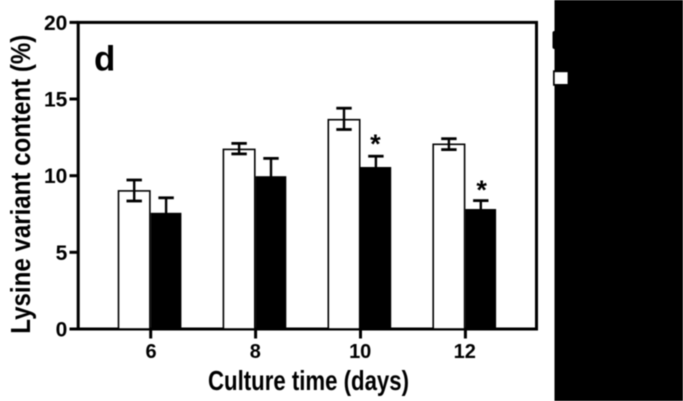 This screenshot has width=683, height=401. I want to click on svg-text: 15, so click(56, 100).